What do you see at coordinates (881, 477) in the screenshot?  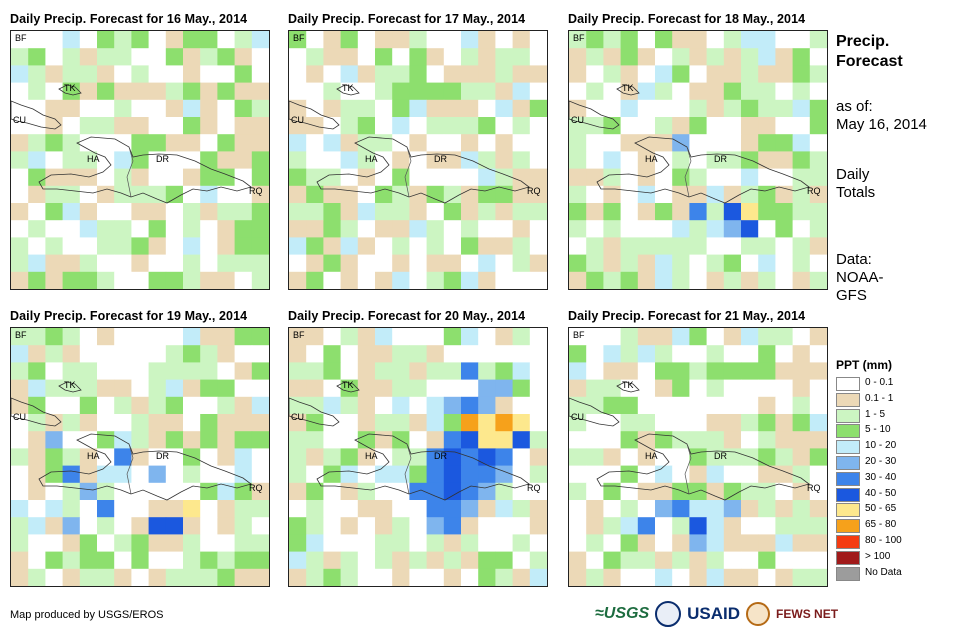 I see `legend-label: 30 - 40` at bounding box center [881, 477].